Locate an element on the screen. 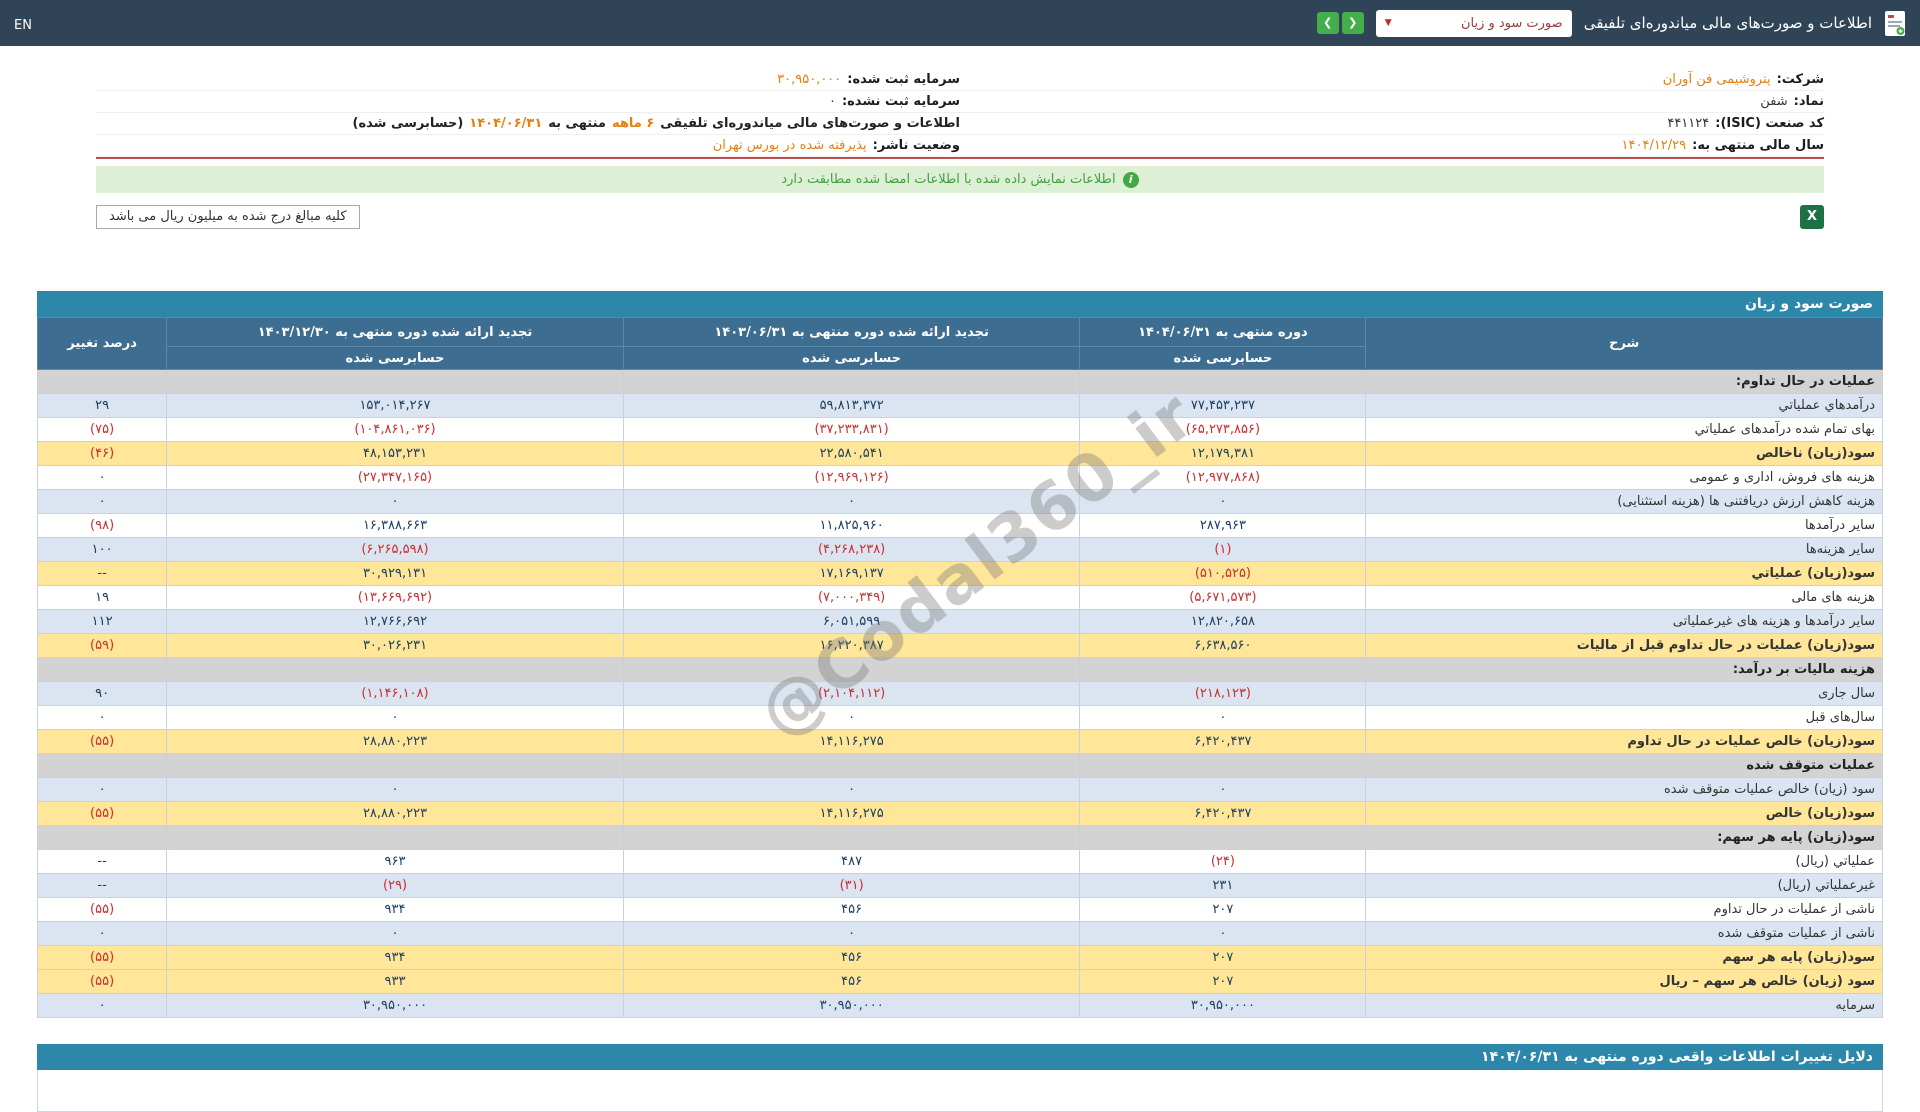  statement-nav-buttons: ❮ ❯ is located at coordinates (1340, 23).